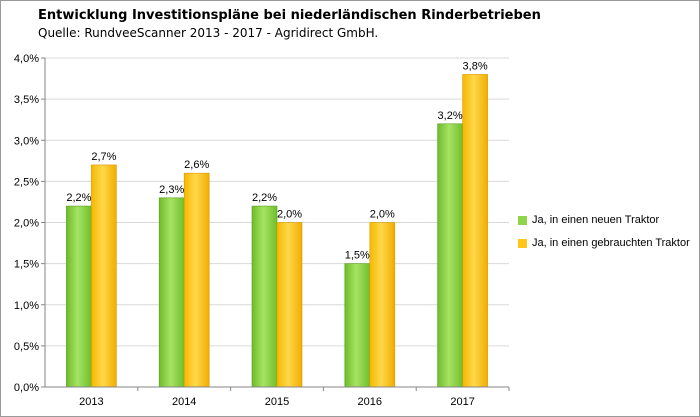 This screenshot has height=417, width=700. What do you see at coordinates (450, 255) in the screenshot?
I see `bar-new-2017` at bounding box center [450, 255].